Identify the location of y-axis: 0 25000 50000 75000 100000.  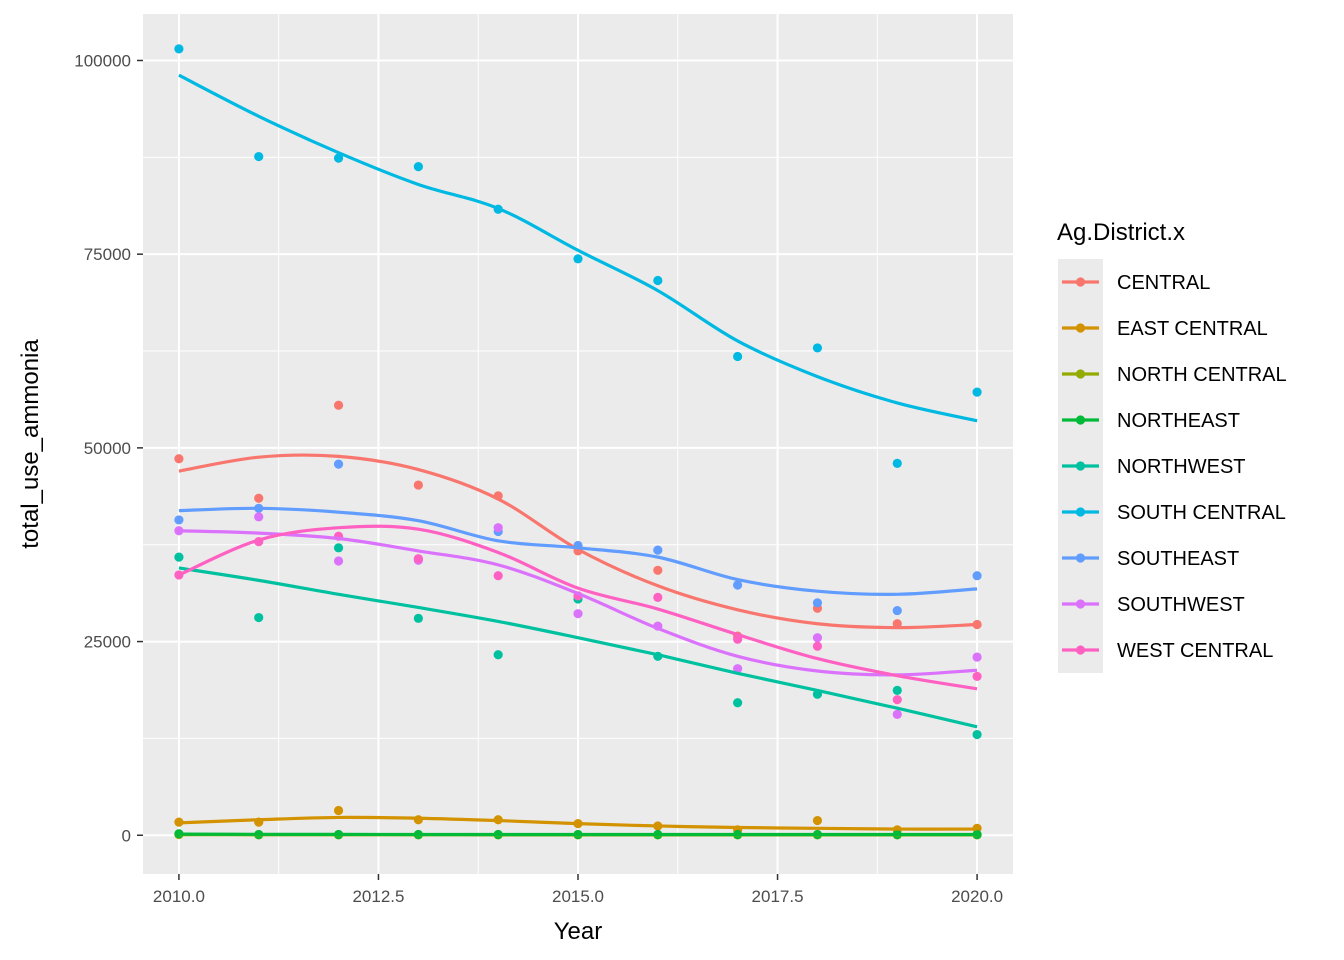
(108, 448).